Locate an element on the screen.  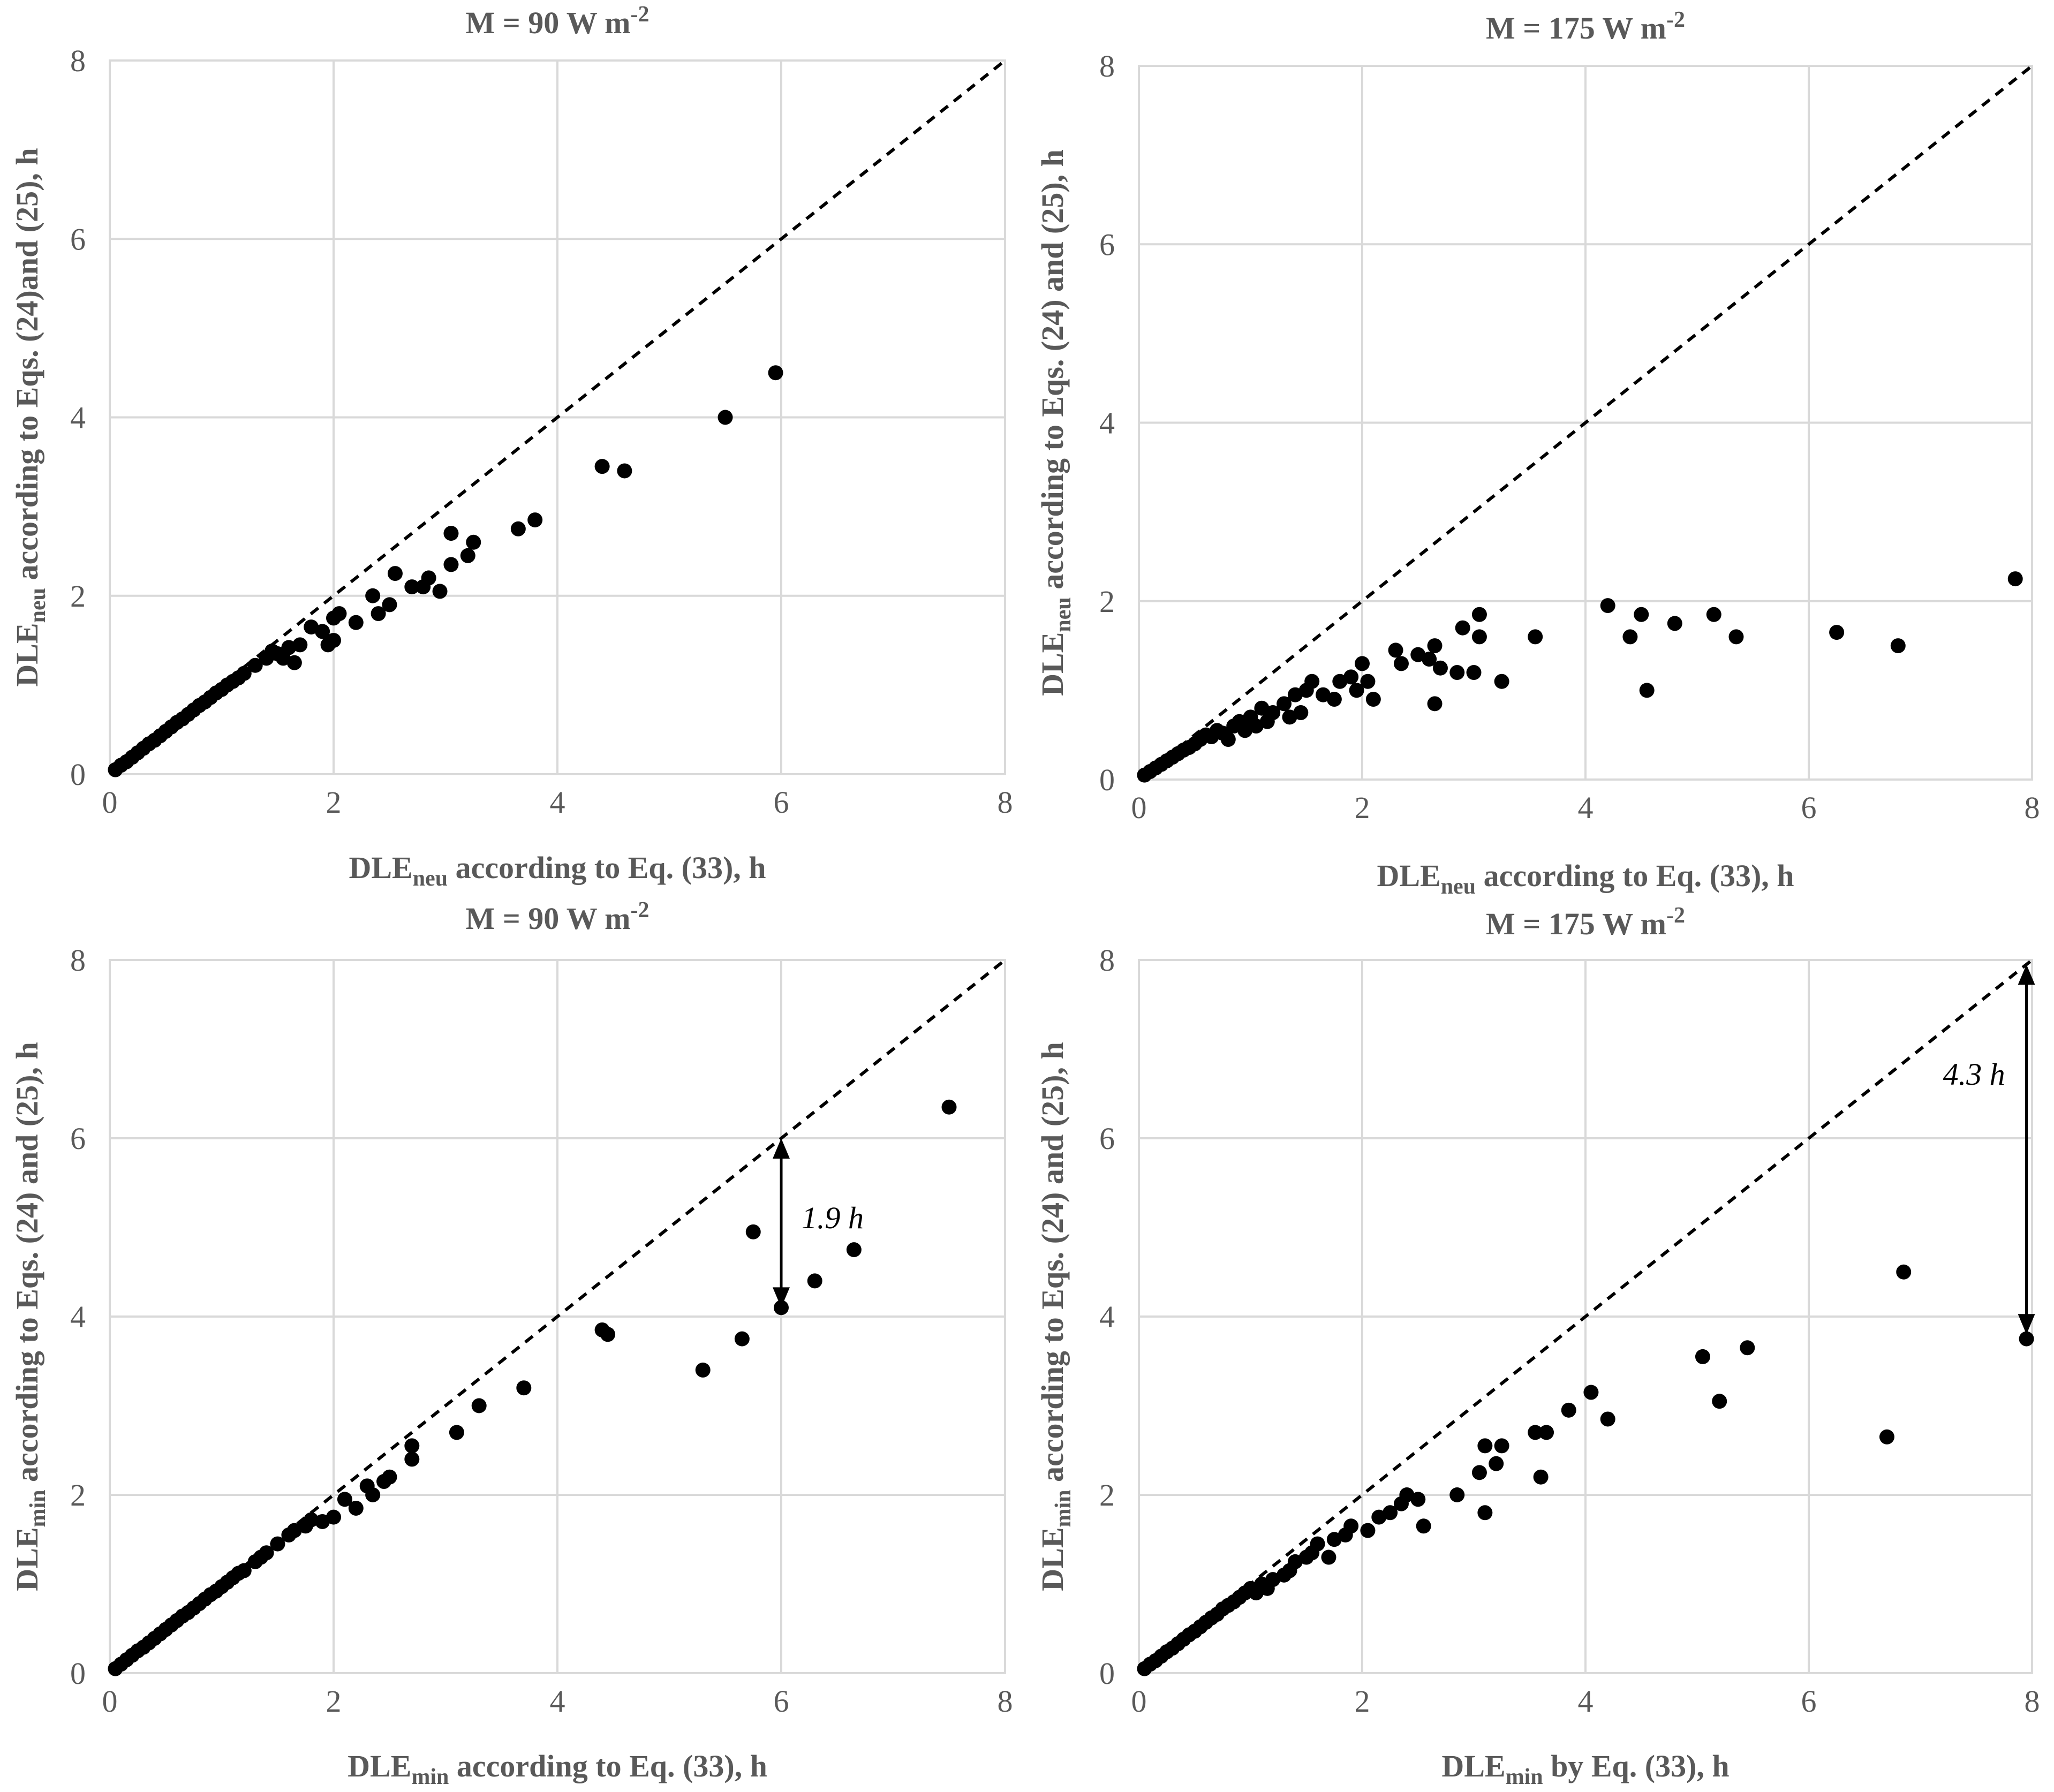
x-axis-label: DLEmin according to Eq. (33), h is located at coordinates (557, 1769).